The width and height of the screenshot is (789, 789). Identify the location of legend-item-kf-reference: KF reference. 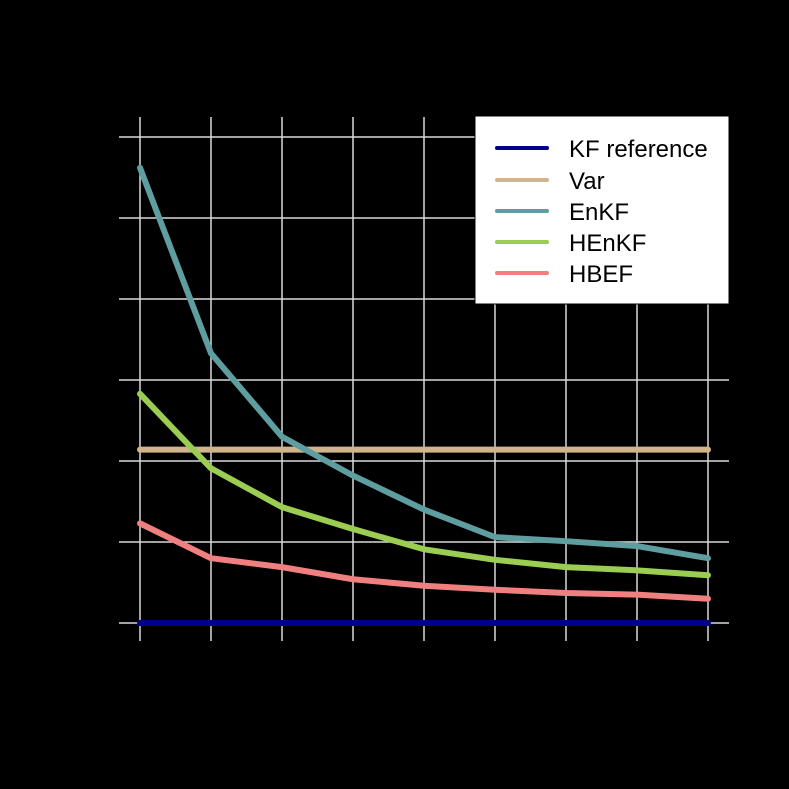
(601, 149).